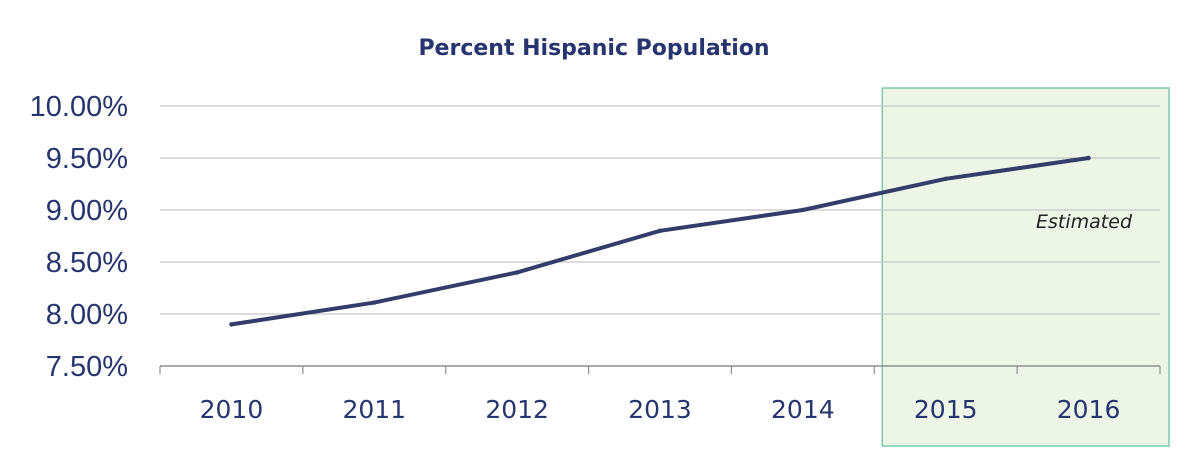 The image size is (1189, 461). What do you see at coordinates (374, 409) in the screenshot?
I see `x-tick-label: 2011` at bounding box center [374, 409].